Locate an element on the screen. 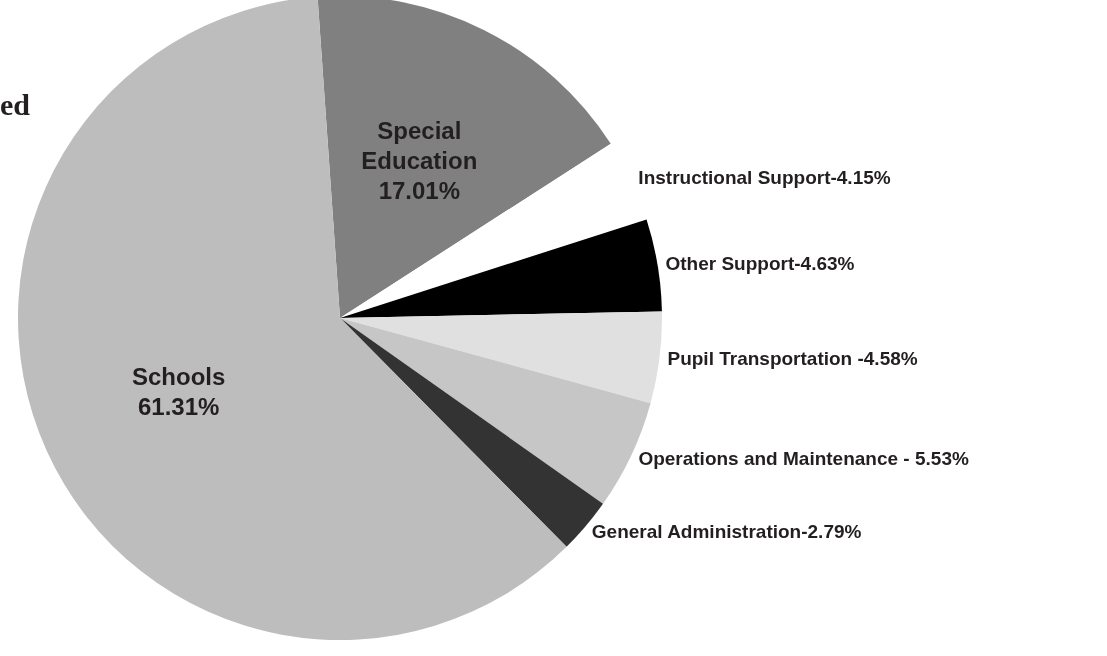 Image resolution: width=1107 pixels, height=656 pixels. slice-label: Pupil Transportation -4.58% is located at coordinates (792, 359).